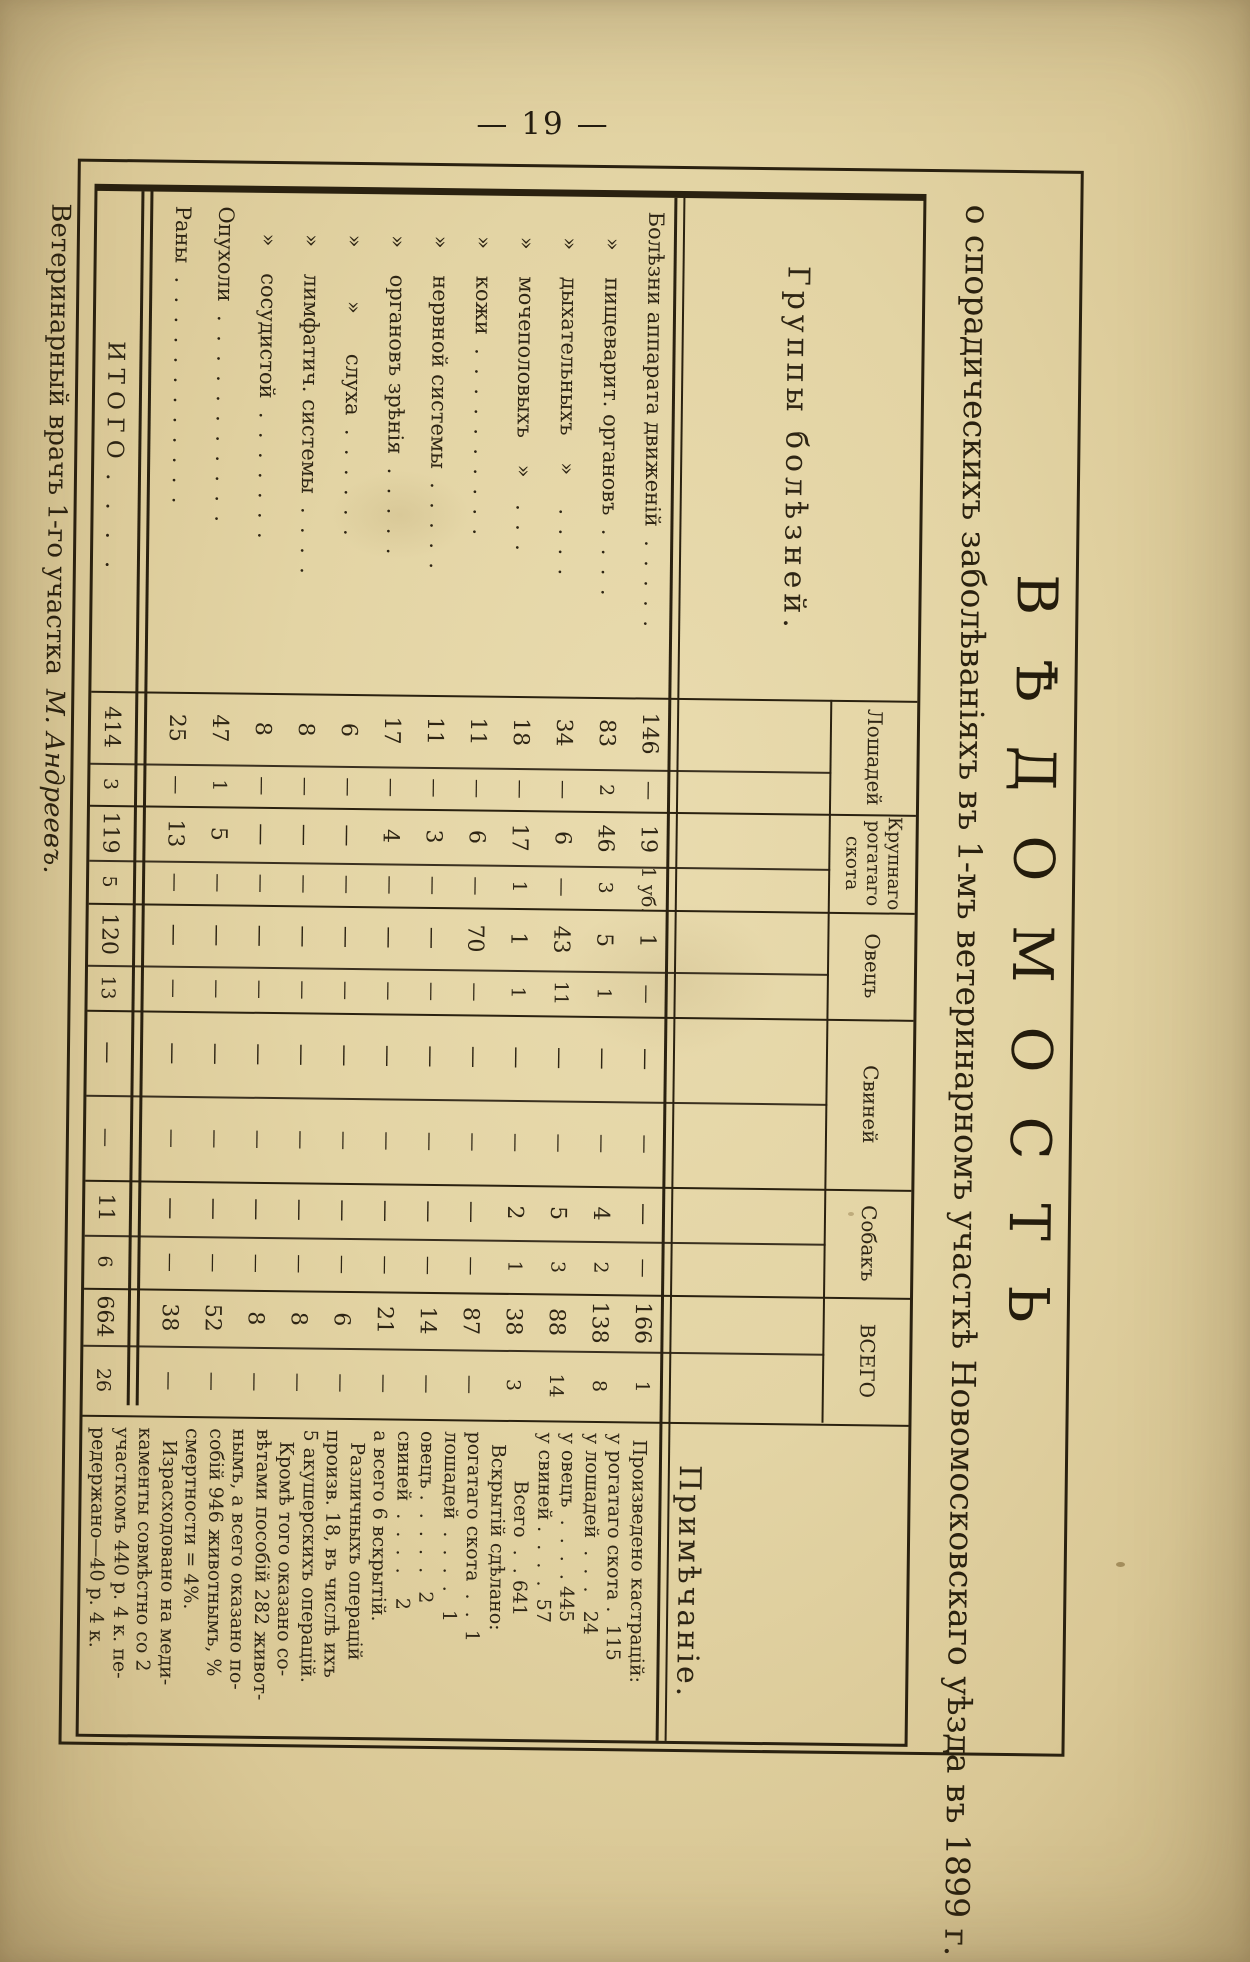 The width and height of the screenshot is (1250, 1962). I want to click on grandtotal-died-values: 1 8 14 3 — — — — — — — —, so click(405, 1384).